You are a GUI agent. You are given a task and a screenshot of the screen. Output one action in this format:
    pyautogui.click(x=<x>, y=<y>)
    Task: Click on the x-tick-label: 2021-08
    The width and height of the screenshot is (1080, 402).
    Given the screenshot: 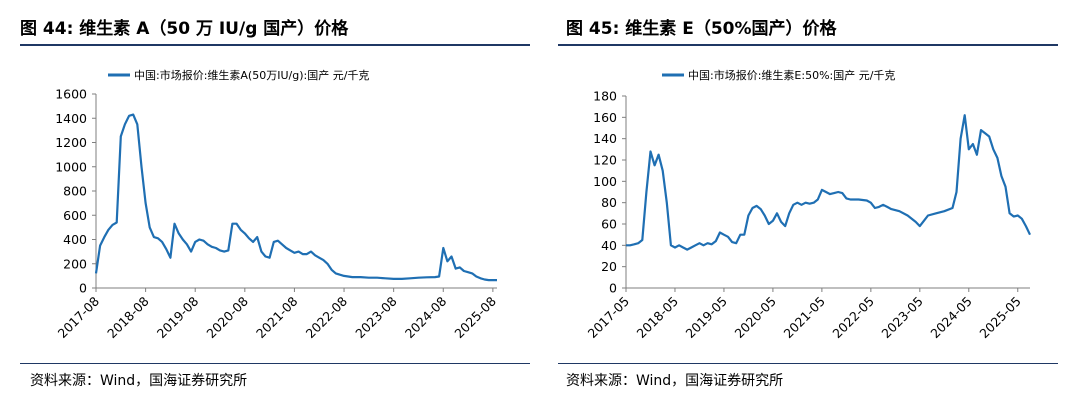 What is the action you would take?
    pyautogui.click(x=277, y=317)
    